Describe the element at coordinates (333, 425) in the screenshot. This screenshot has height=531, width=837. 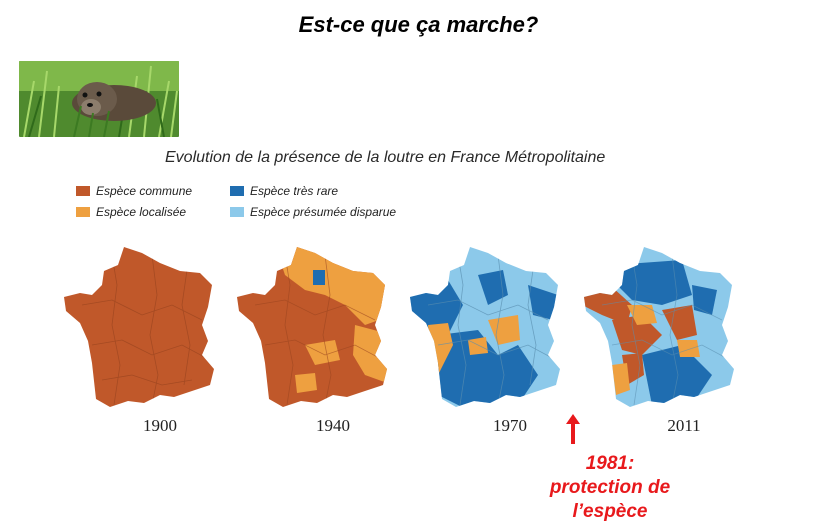
I see `year-label-1940: 1940` at that location.